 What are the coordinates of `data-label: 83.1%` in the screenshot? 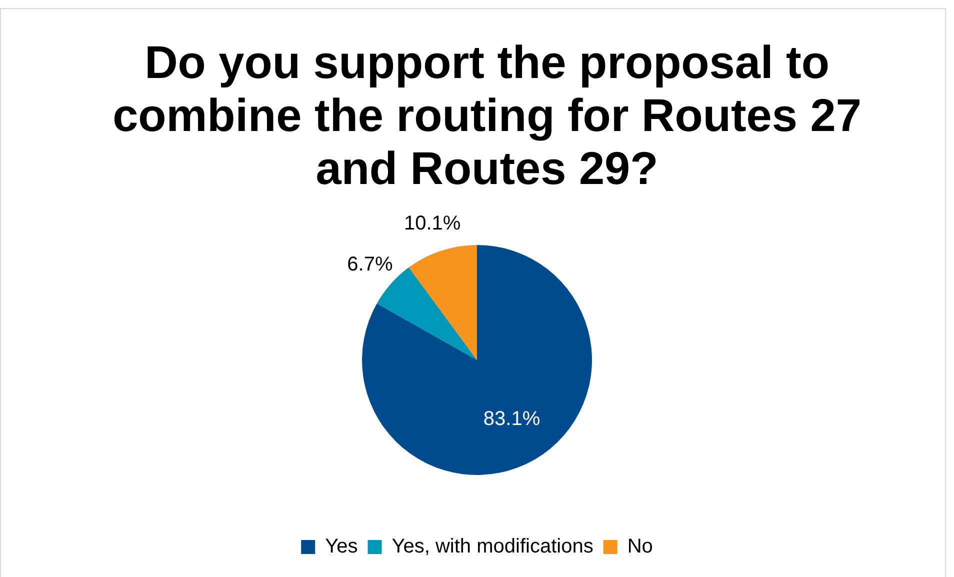 It's located at (511, 419).